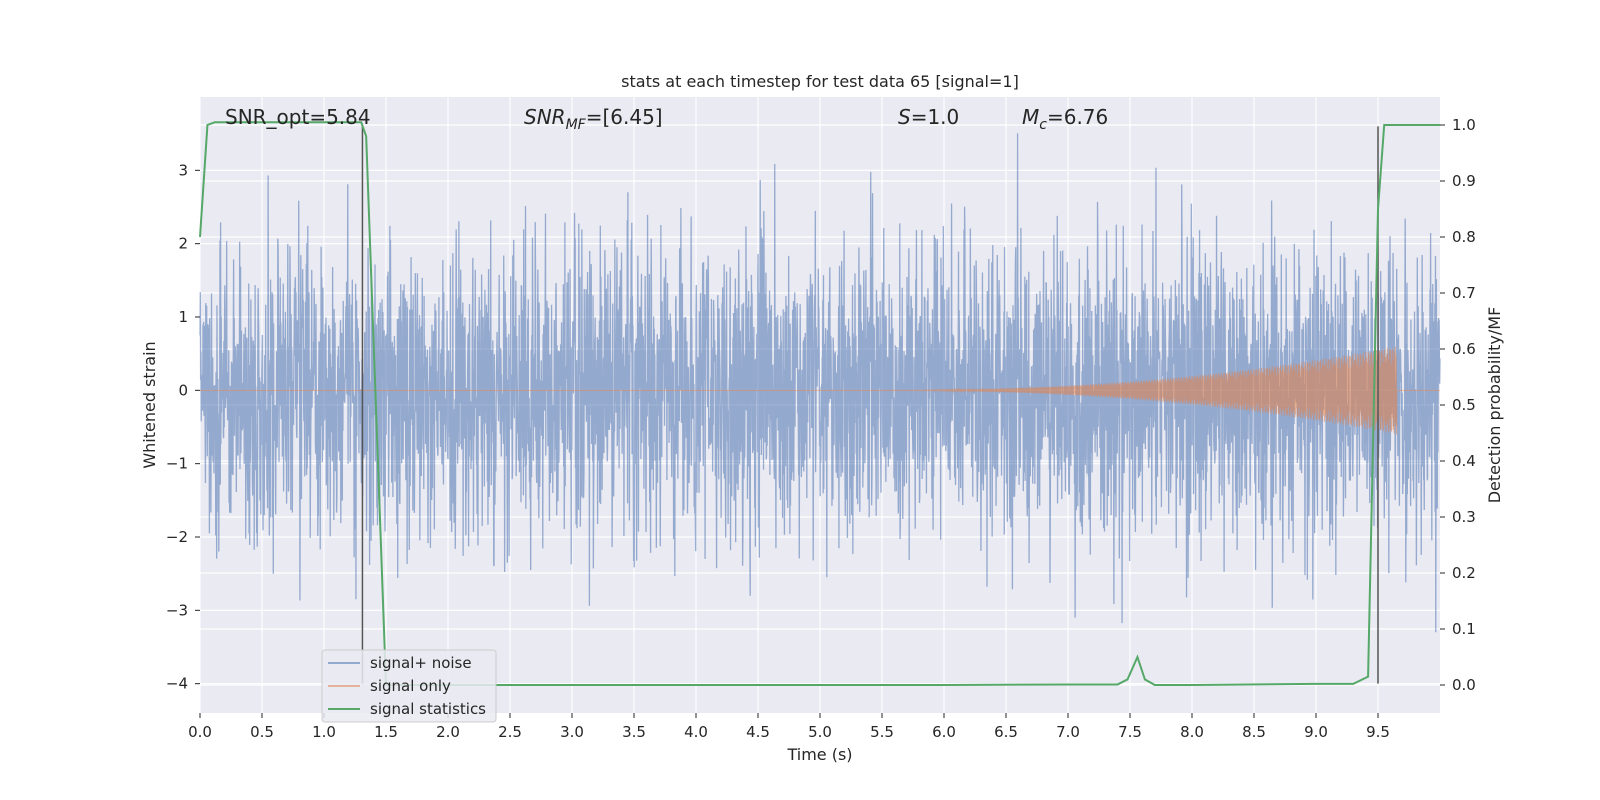 This screenshot has width=1600, height=800. Describe the element at coordinates (1254, 732) in the screenshot. I see `x-tick-label: 8.5` at that location.